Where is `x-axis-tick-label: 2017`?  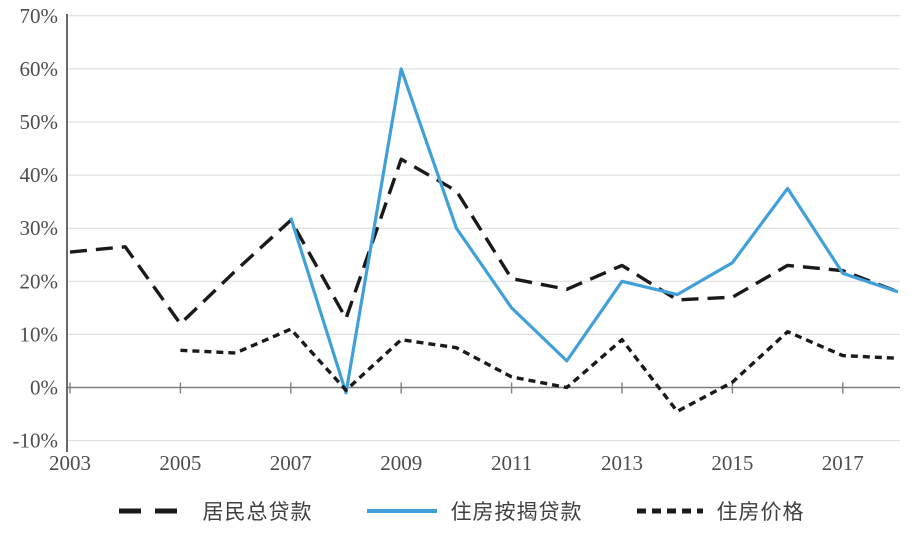
x-axis-tick-label: 2017 is located at coordinates (843, 463).